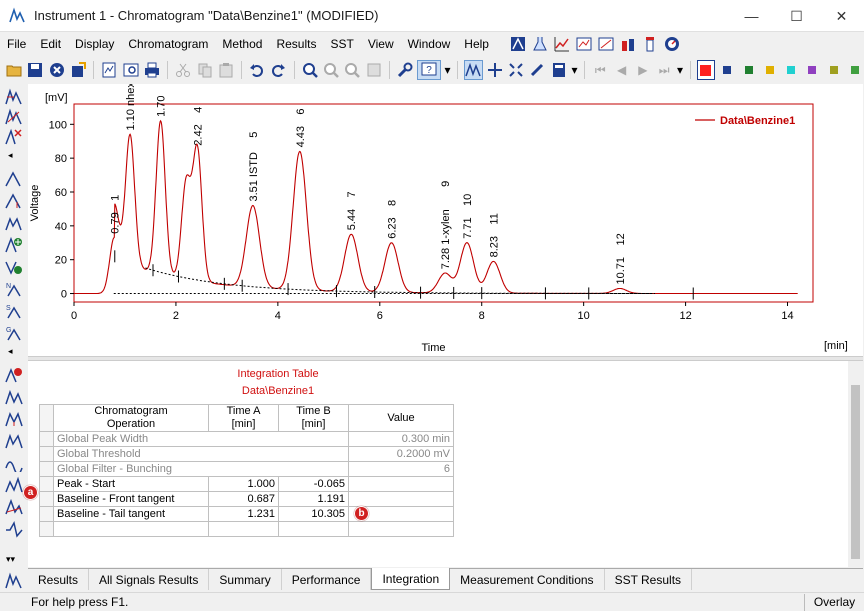  I want to click on tail-tangent-icon, so click(14, 529).